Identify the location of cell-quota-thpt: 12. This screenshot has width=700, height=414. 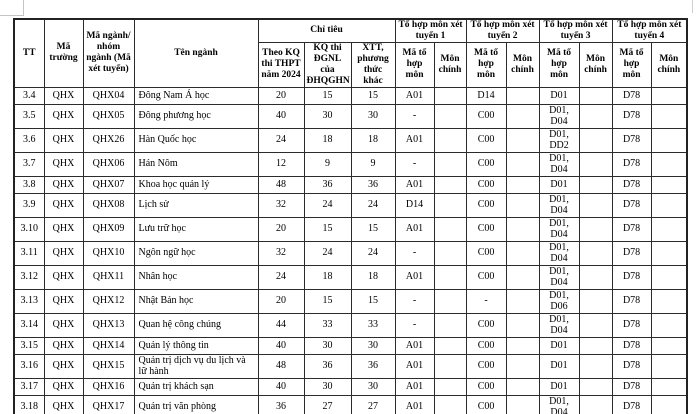
(281, 164).